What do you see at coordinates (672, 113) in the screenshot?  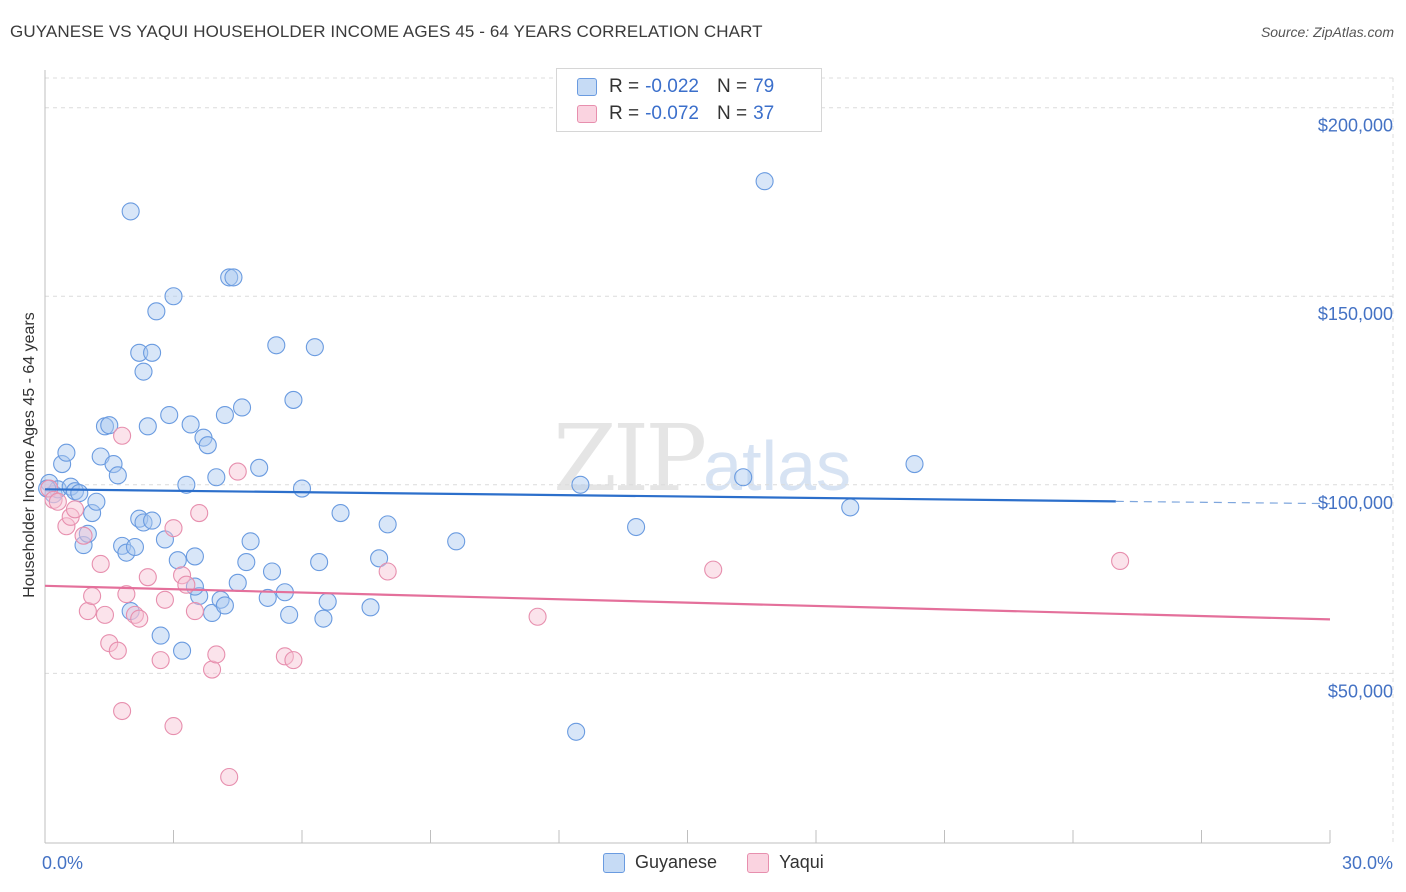 I see `legend-r-value: -0.072` at bounding box center [672, 113].